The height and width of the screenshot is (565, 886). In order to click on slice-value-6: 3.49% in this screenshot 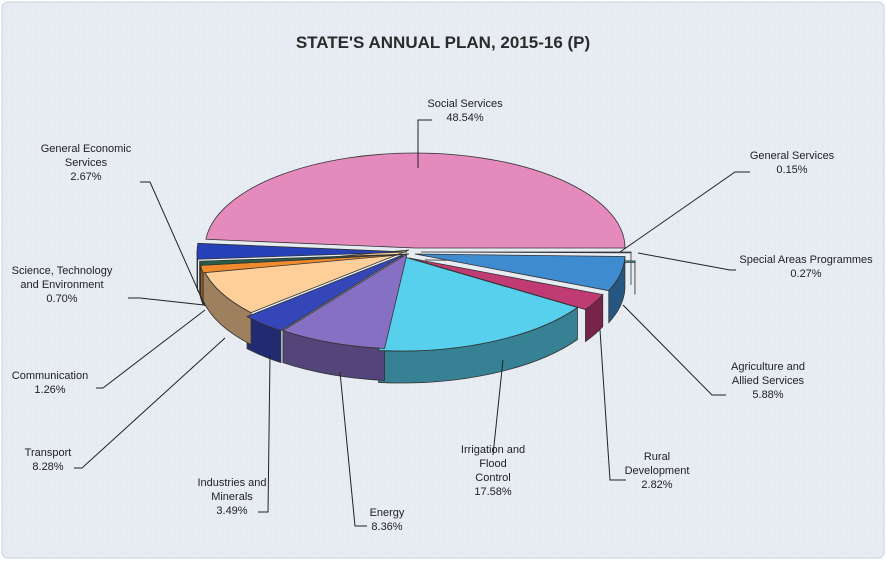, I will do `click(231, 511)`.